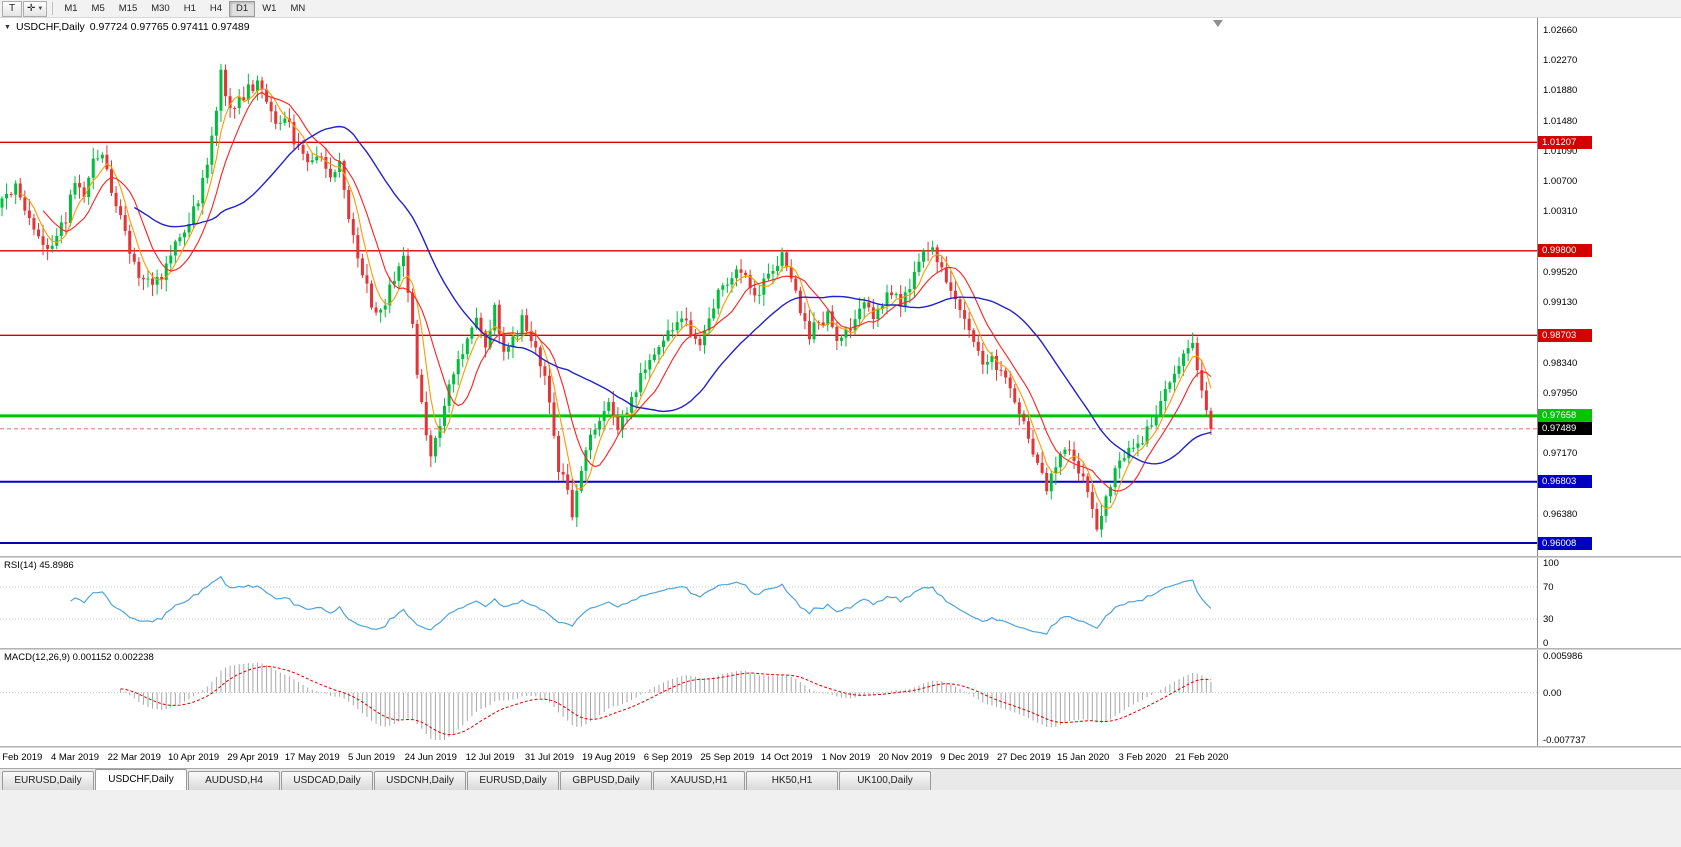  Describe the element at coordinates (234, 780) in the screenshot. I see `chart-tab-audusd-h4: AUDUSD,H4` at that location.